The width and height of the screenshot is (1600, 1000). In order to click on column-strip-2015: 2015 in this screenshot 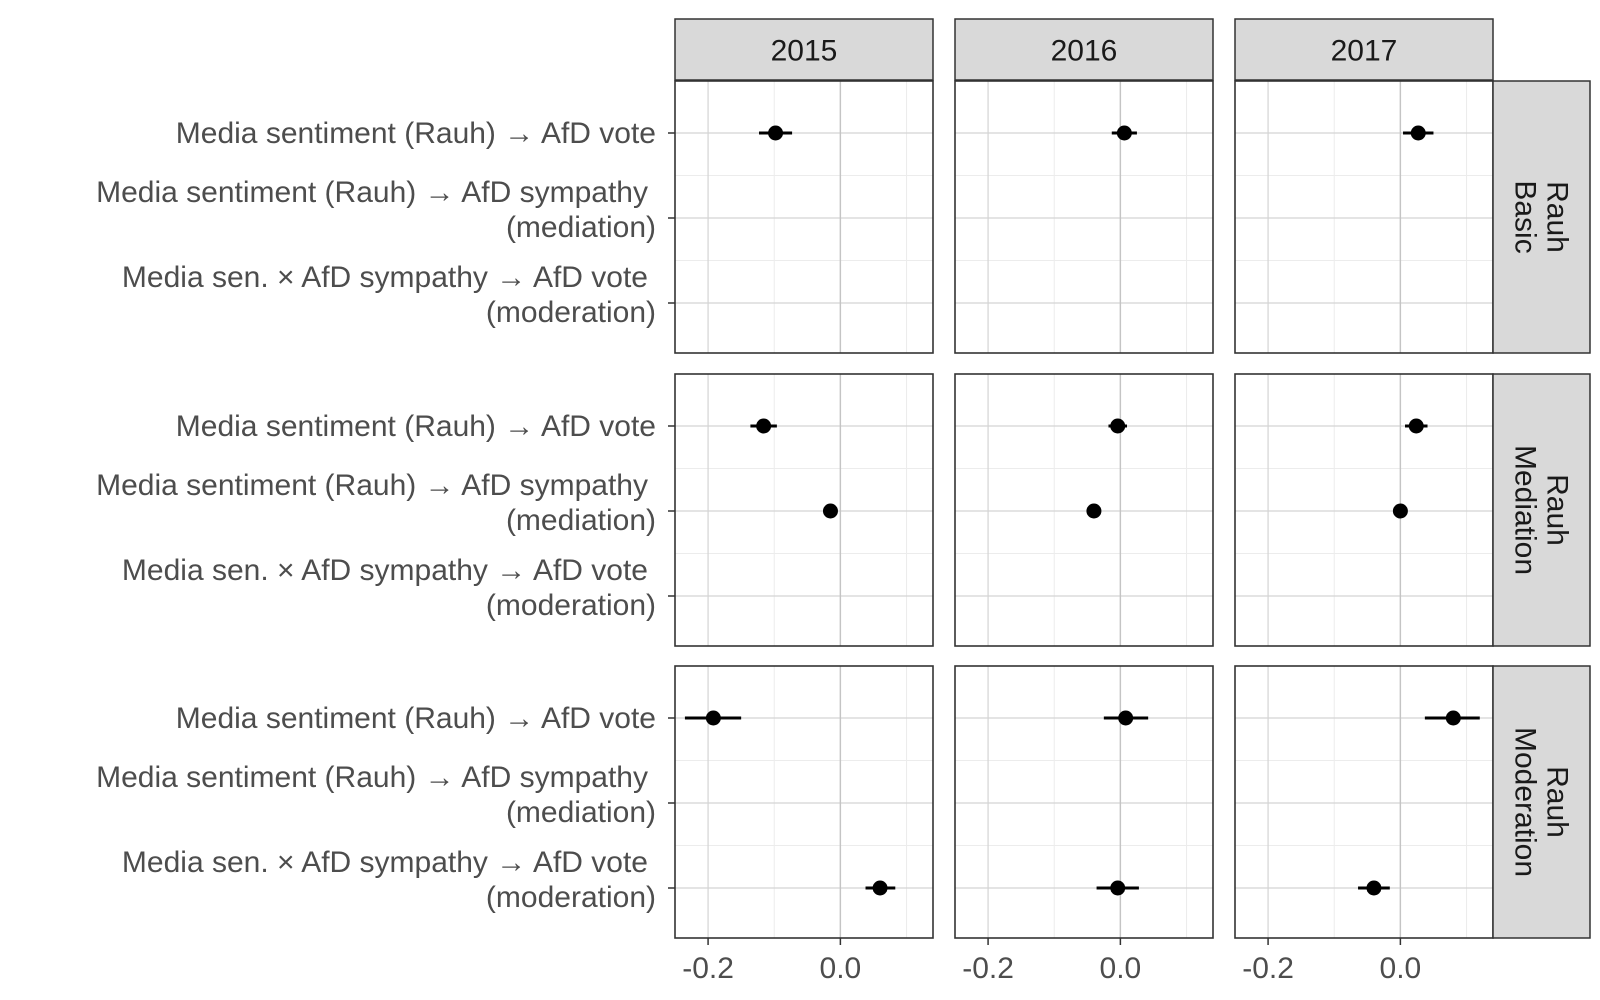, I will do `click(804, 49)`.